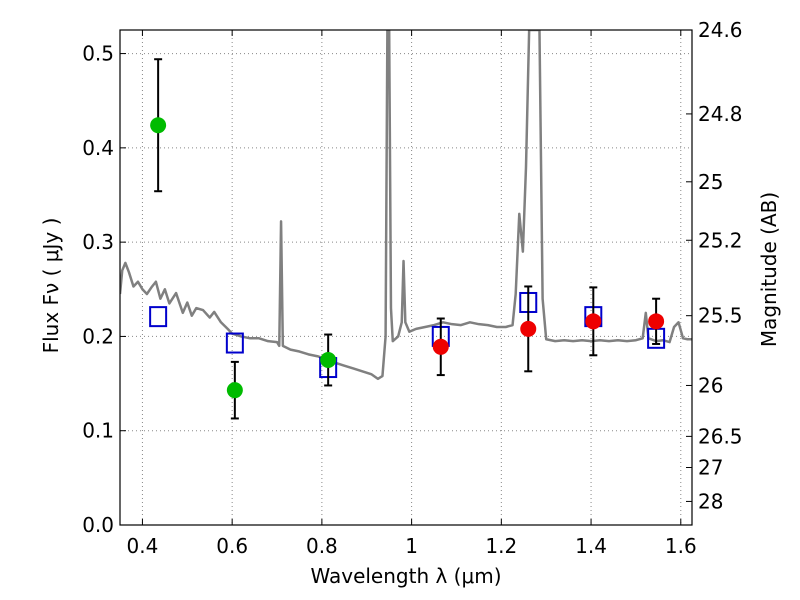 The width and height of the screenshot is (800, 600). What do you see at coordinates (98, 336) in the screenshot?
I see `y-tick-label: 0.2` at bounding box center [98, 336].